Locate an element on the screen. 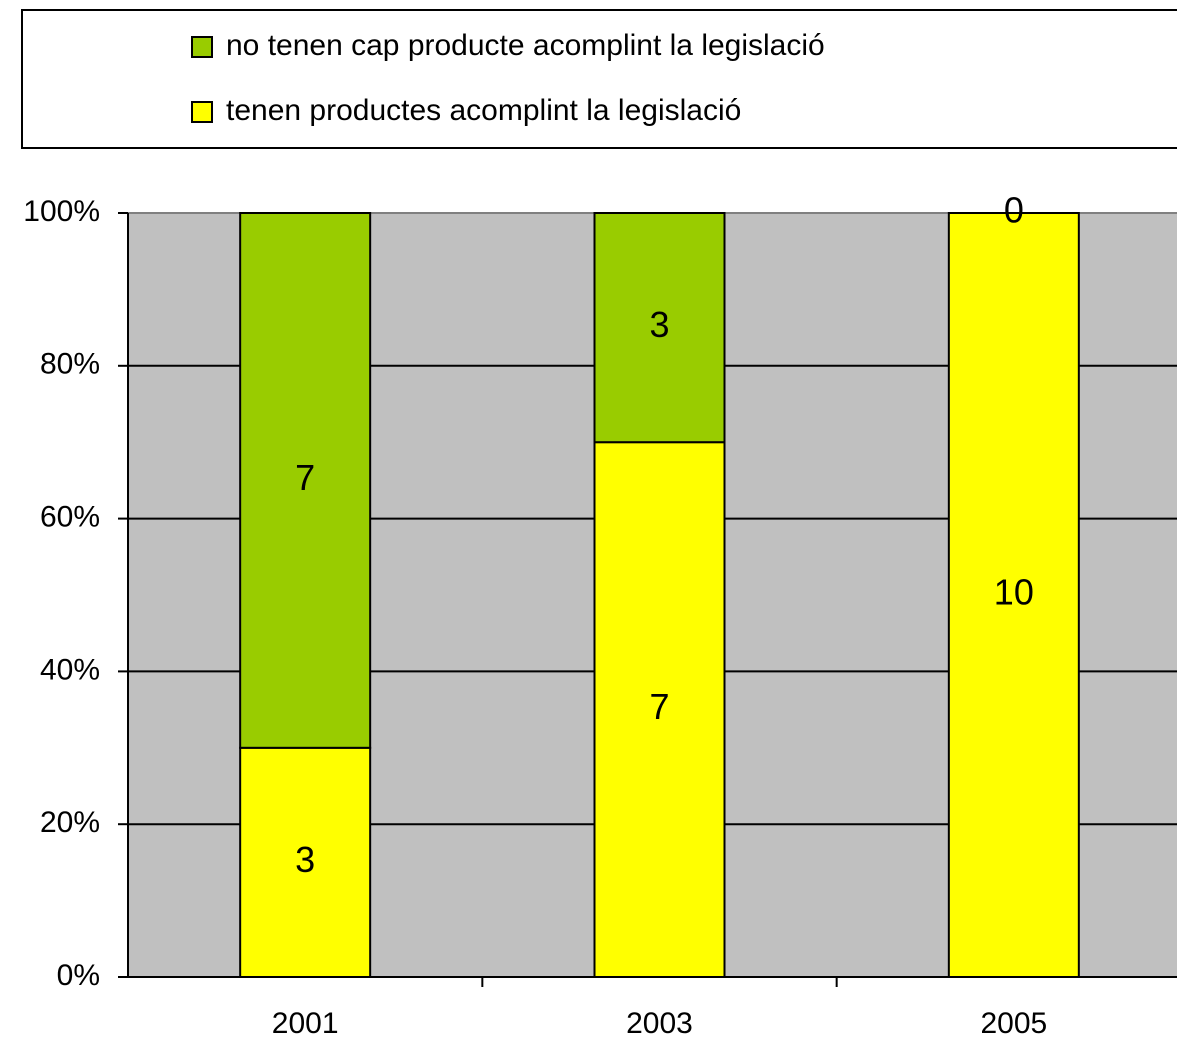 This screenshot has width=1177, height=1046. x-tick-label: 2005 is located at coordinates (1013, 1023).